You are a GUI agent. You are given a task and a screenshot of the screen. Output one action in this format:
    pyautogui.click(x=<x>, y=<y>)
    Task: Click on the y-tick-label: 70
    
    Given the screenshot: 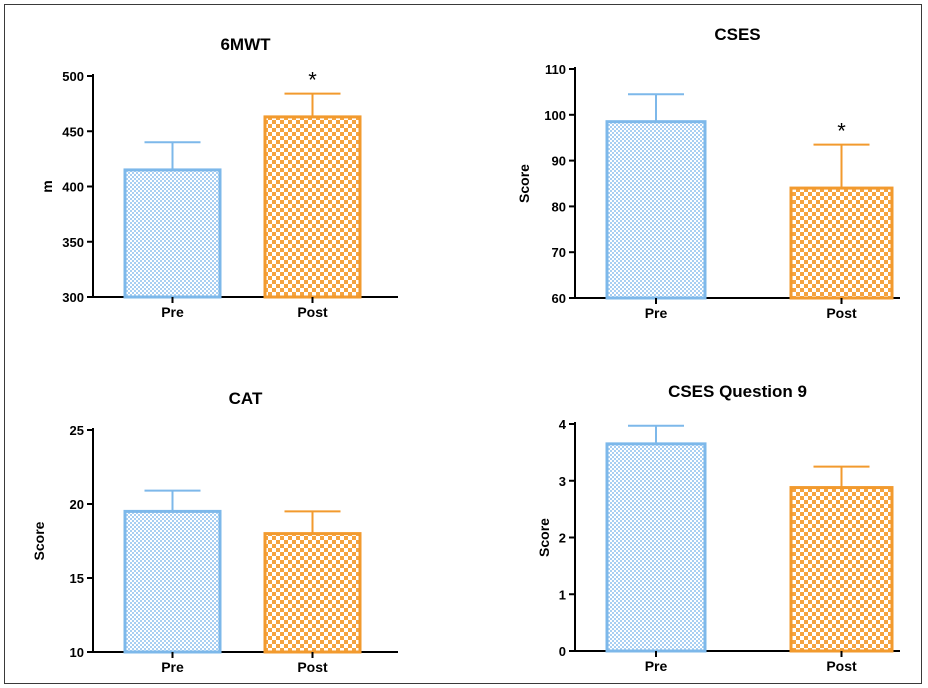 What is the action you would take?
    pyautogui.click(x=559, y=252)
    